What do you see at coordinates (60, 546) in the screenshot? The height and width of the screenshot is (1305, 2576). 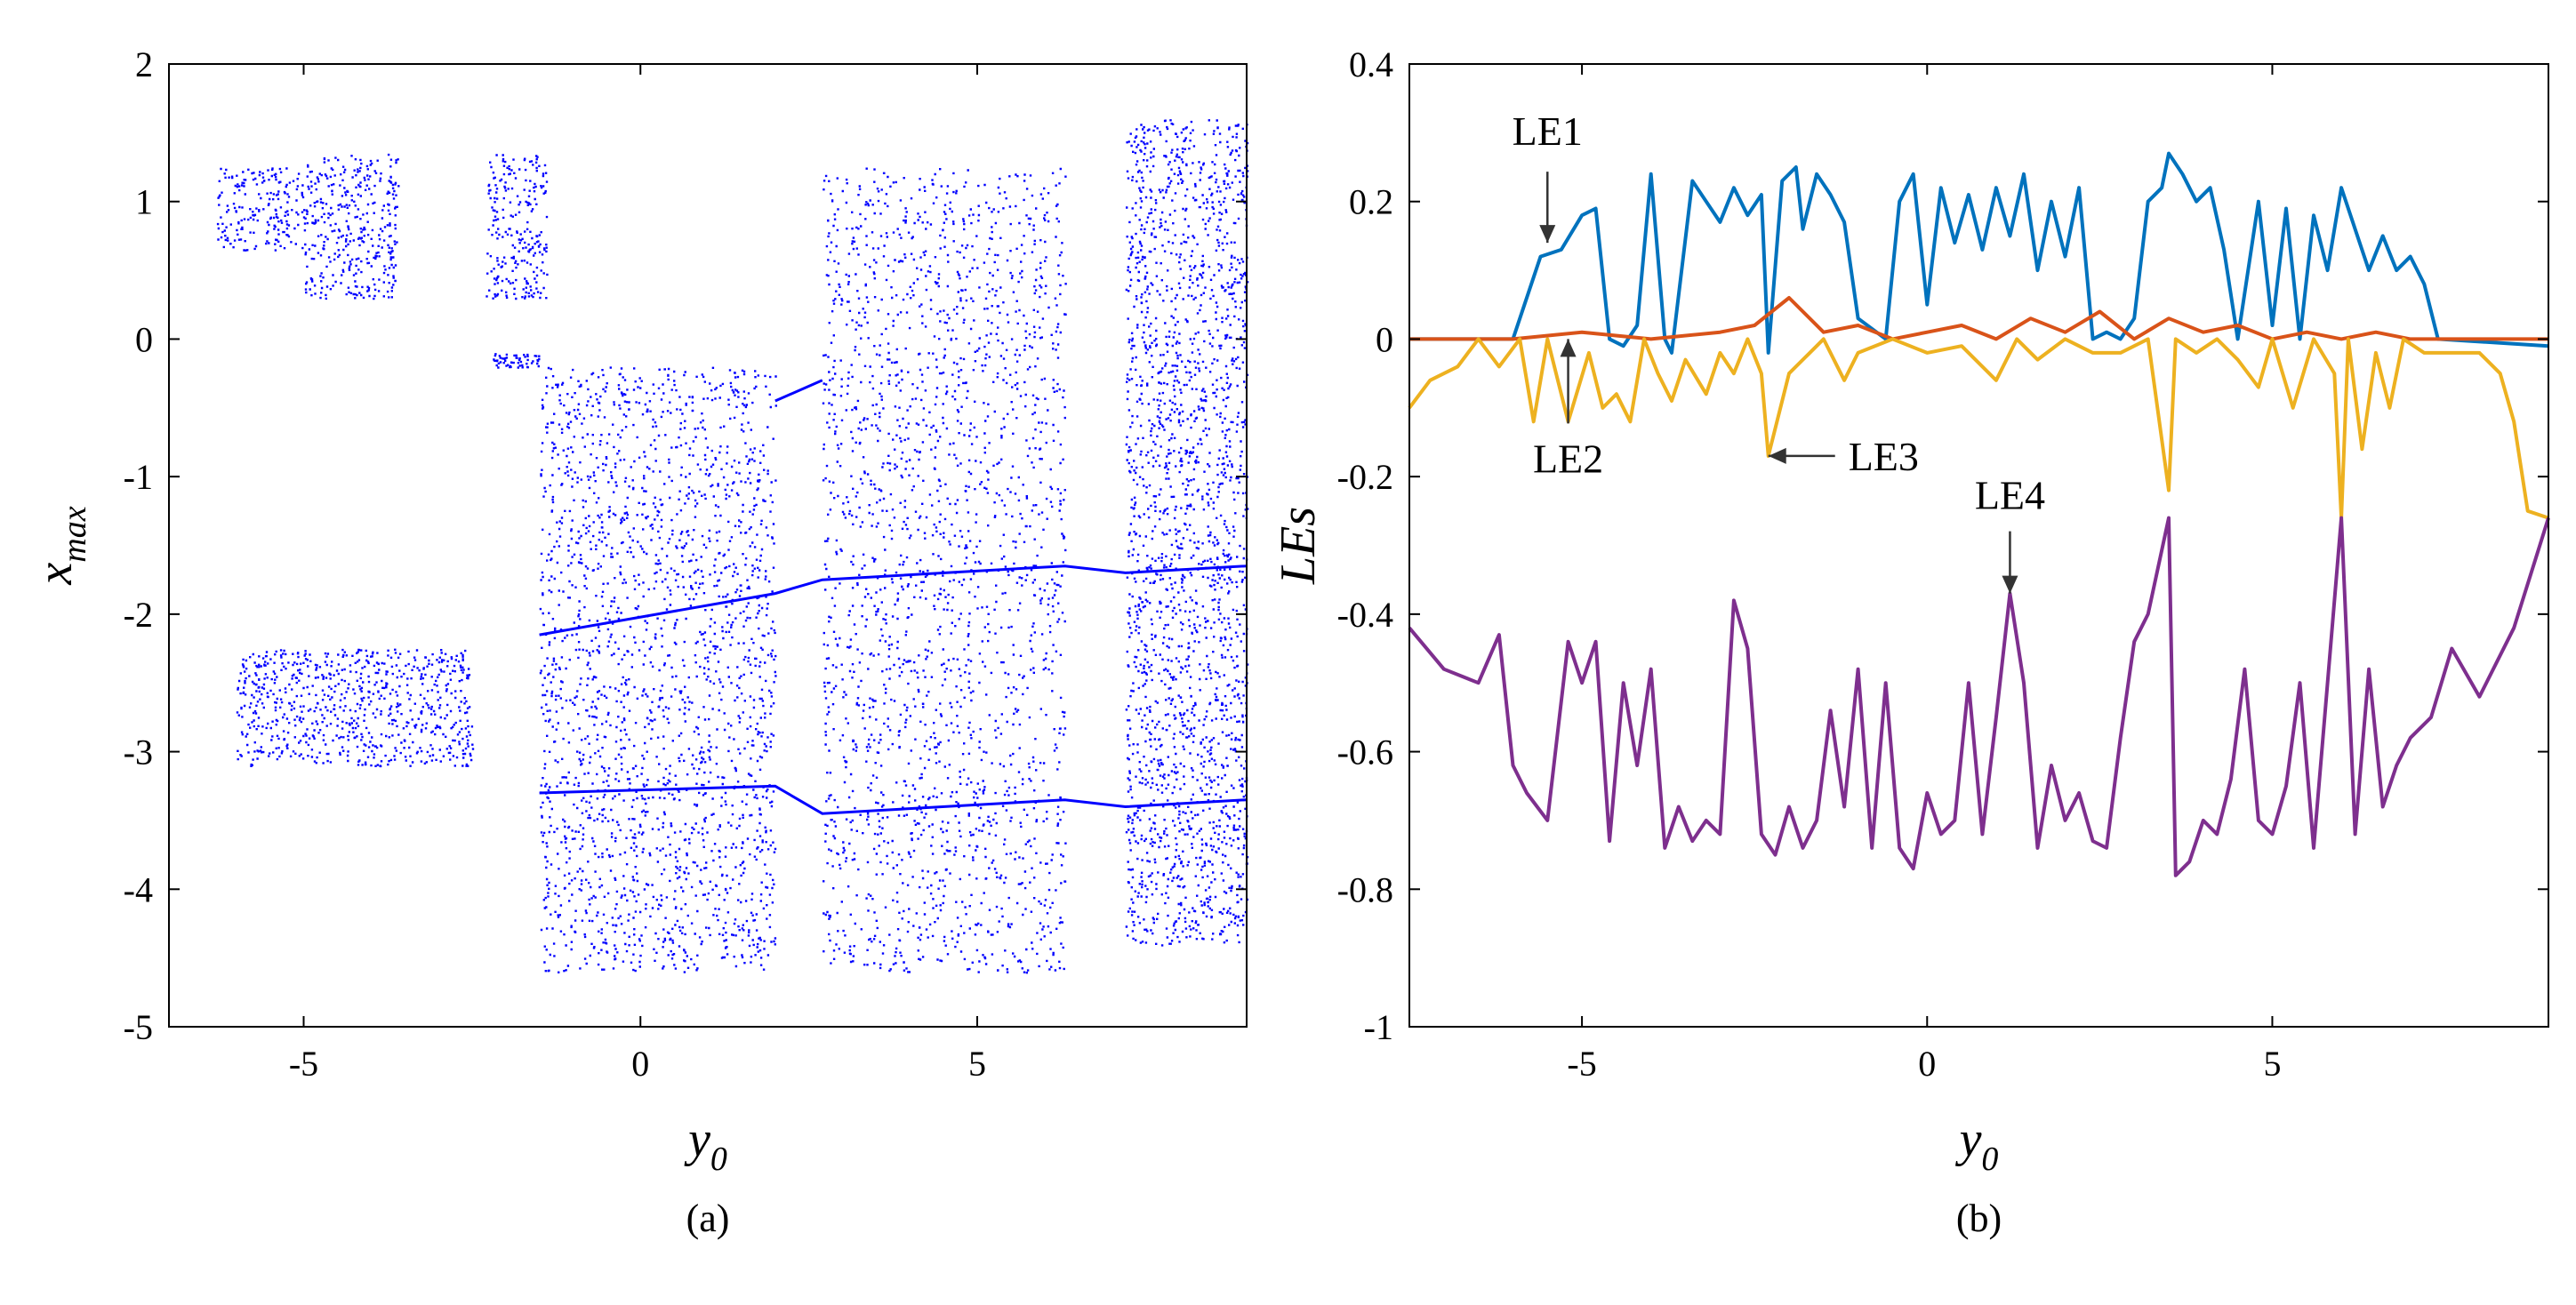 I see `y-axis-label-a: xmax` at bounding box center [60, 546].